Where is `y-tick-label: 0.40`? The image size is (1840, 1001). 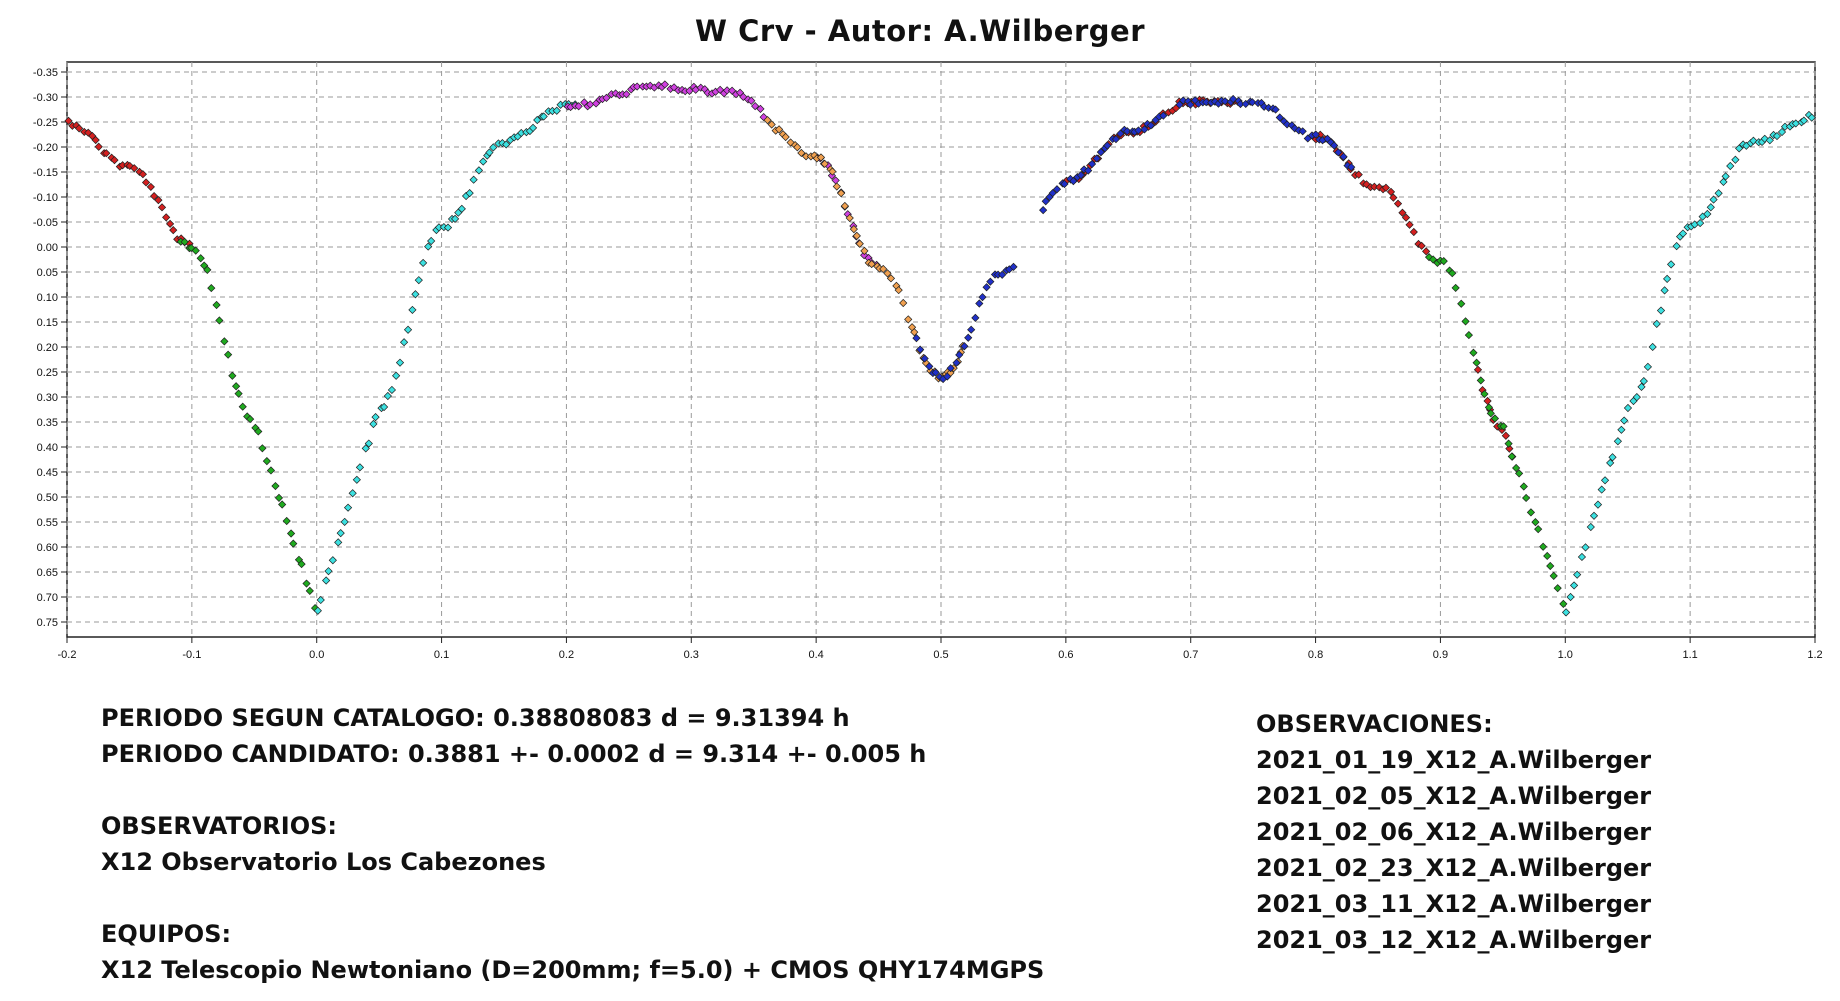 y-tick-label: 0.40 is located at coordinates (47, 448).